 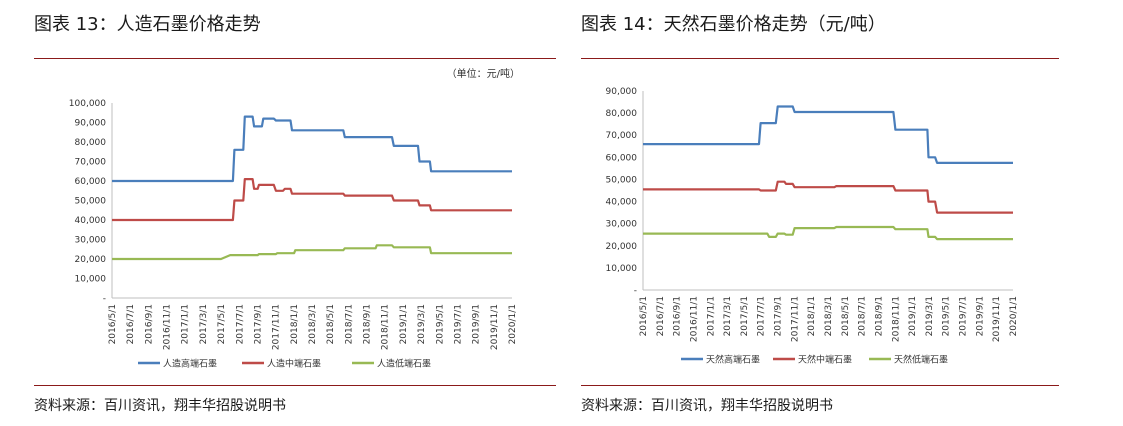 What do you see at coordinates (846, 316) in the screenshot?
I see `chart2-x-tick-label: 2018/5/1` at bounding box center [846, 316].